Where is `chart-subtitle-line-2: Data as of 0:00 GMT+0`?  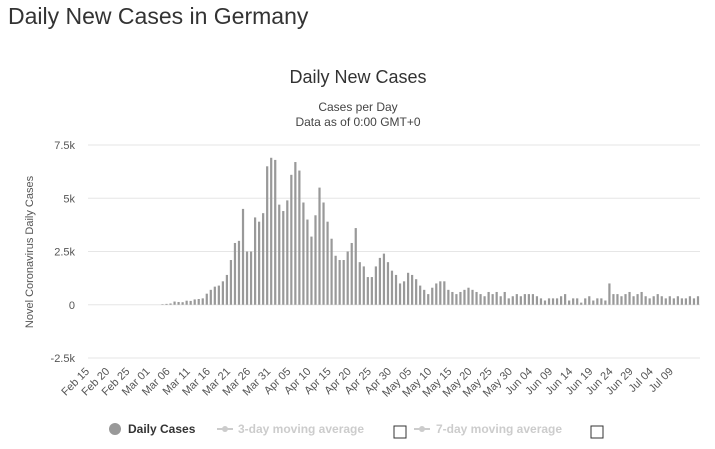 chart-subtitle-line-2: Data as of 0:00 GMT+0 is located at coordinates (357, 122).